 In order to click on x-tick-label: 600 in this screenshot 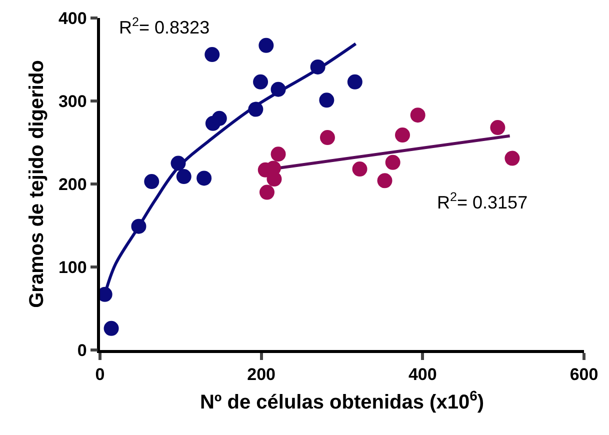, I will do `click(584, 374)`.